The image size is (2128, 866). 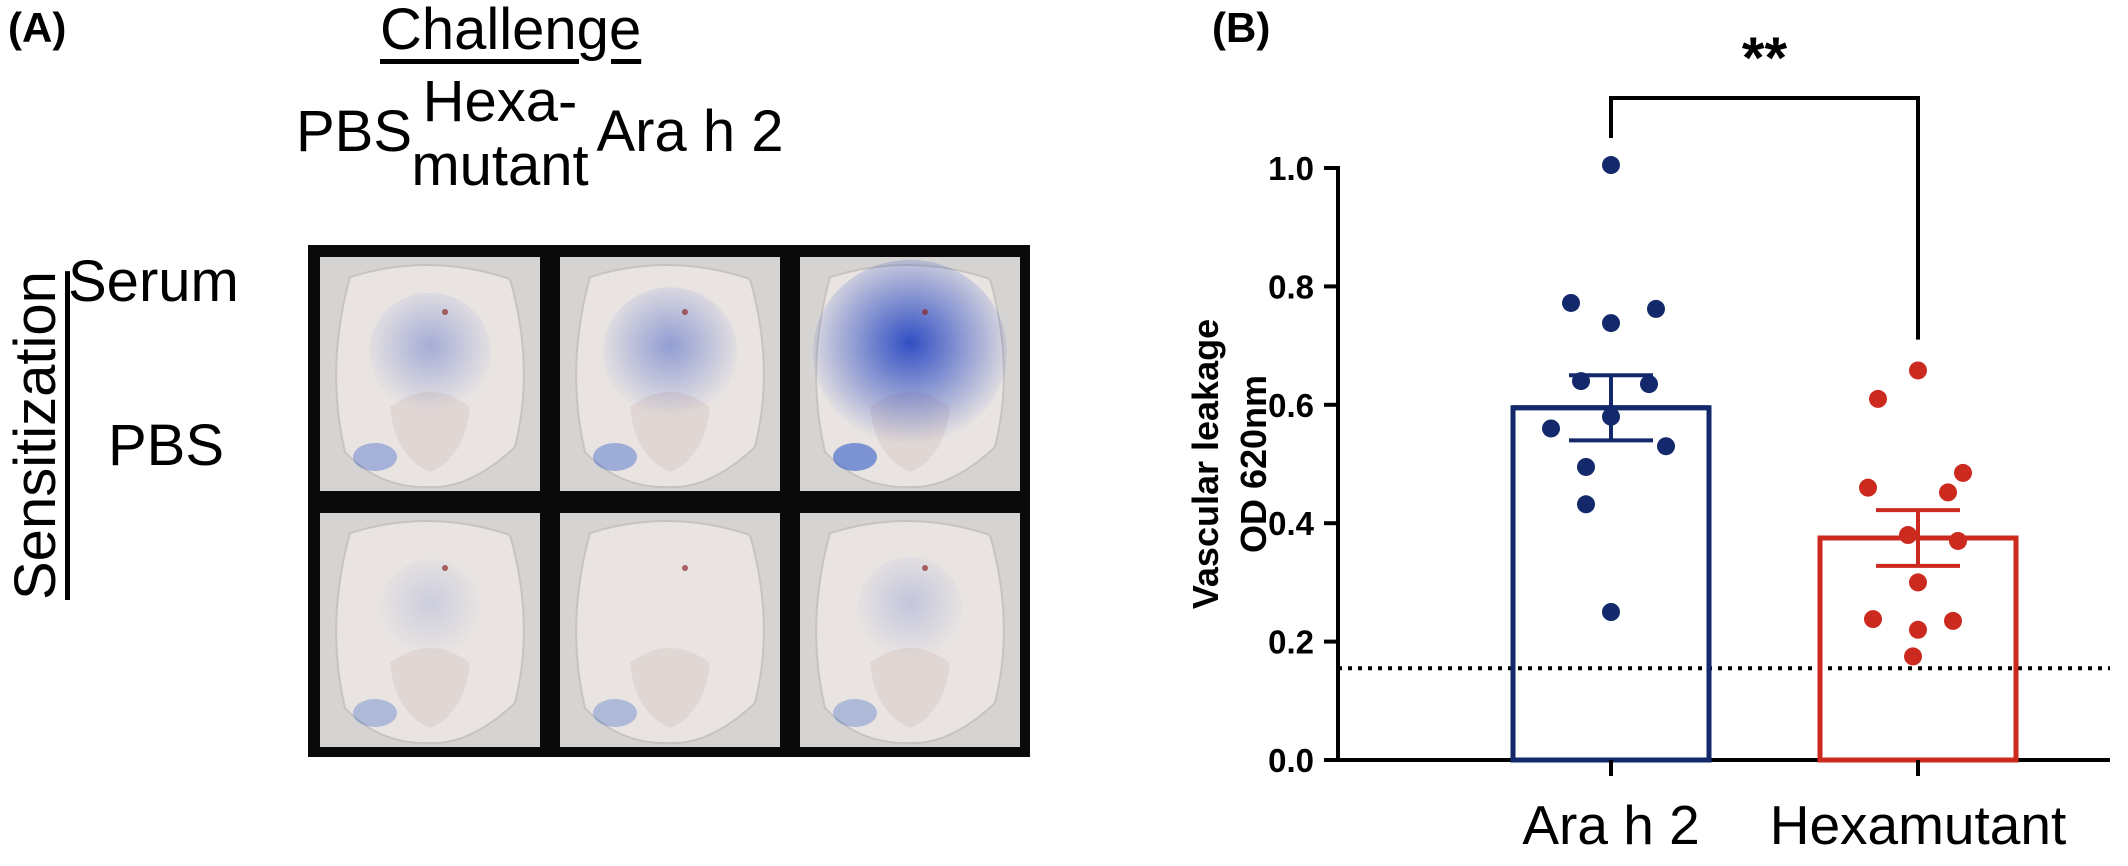 I want to click on column-label-pbs: PBS, so click(x=354, y=131).